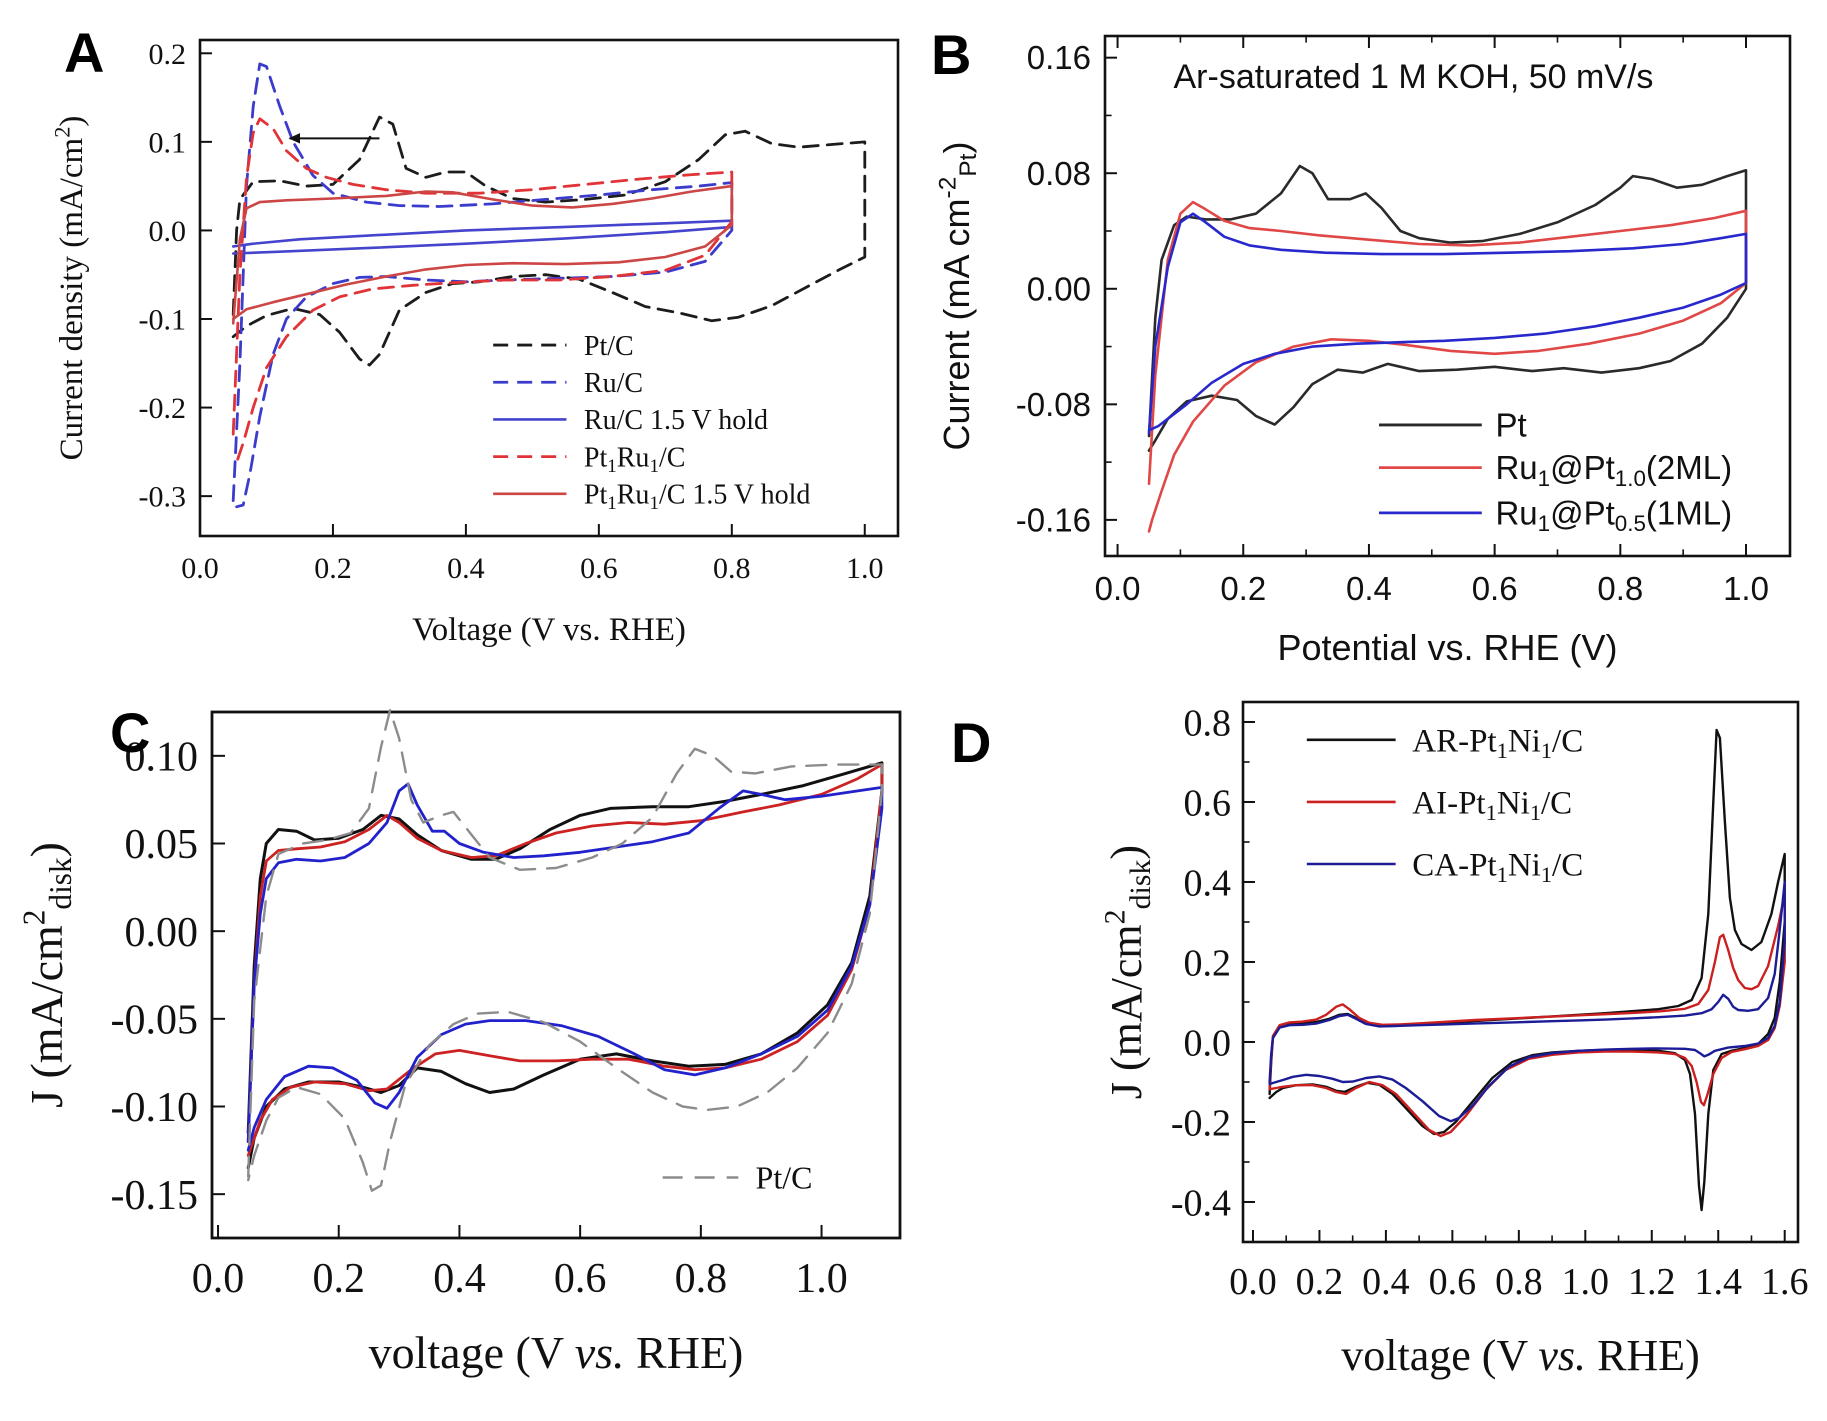 Image resolution: width=1827 pixels, height=1421 pixels. Describe the element at coordinates (155, 1108) in the screenshot. I see `y-tick-label: -0.10` at that location.